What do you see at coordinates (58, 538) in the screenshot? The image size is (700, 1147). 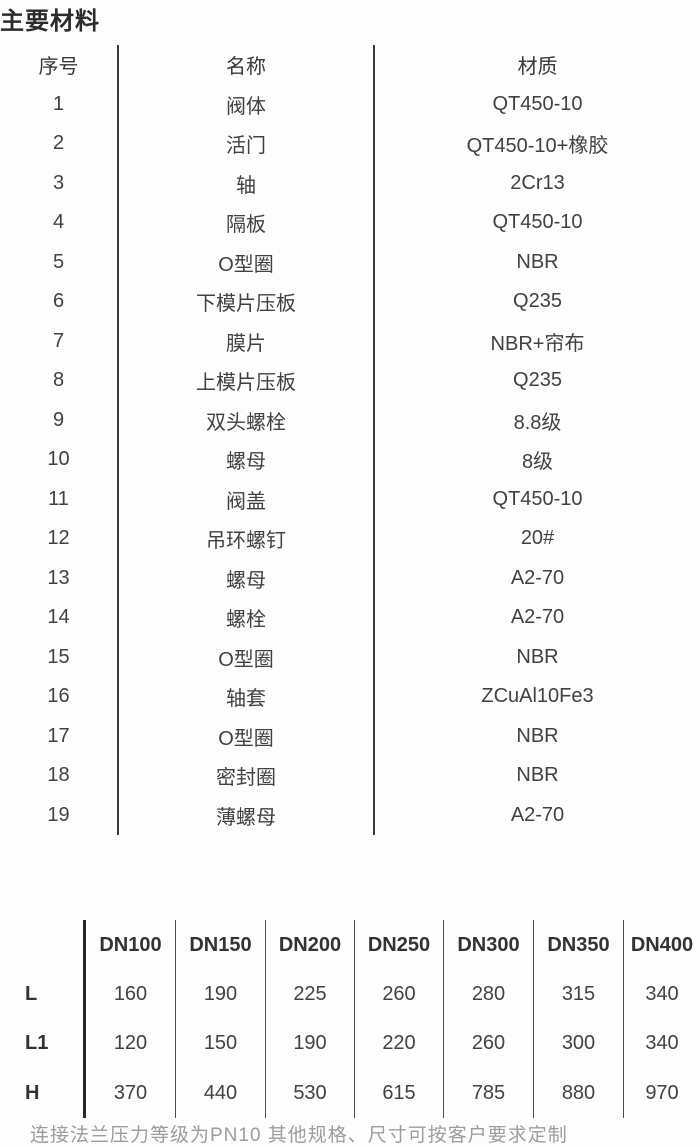 I see `materials-cell: 12` at bounding box center [58, 538].